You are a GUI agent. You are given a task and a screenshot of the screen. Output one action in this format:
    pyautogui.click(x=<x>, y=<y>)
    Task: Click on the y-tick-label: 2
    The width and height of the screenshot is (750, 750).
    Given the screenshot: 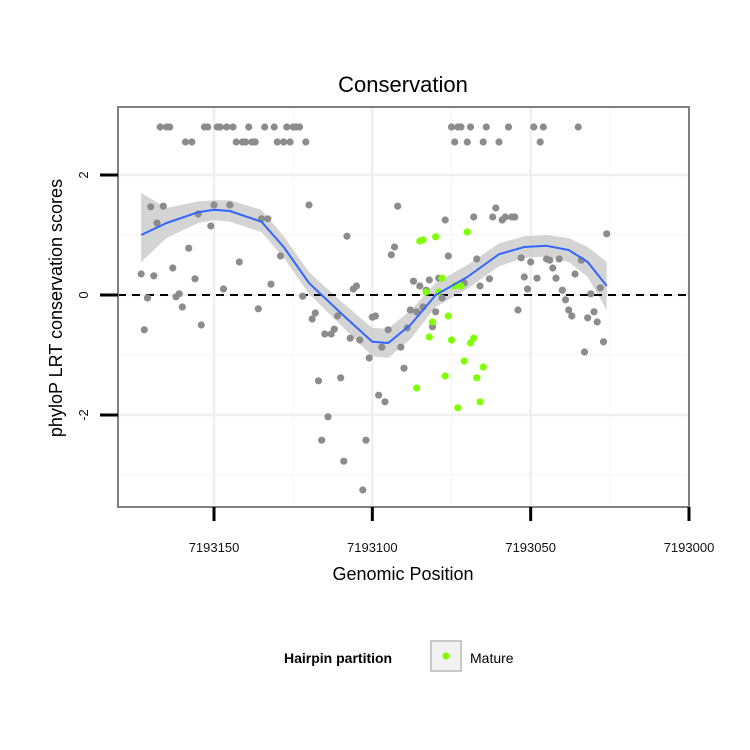 What is the action you would take?
    pyautogui.click(x=83, y=174)
    